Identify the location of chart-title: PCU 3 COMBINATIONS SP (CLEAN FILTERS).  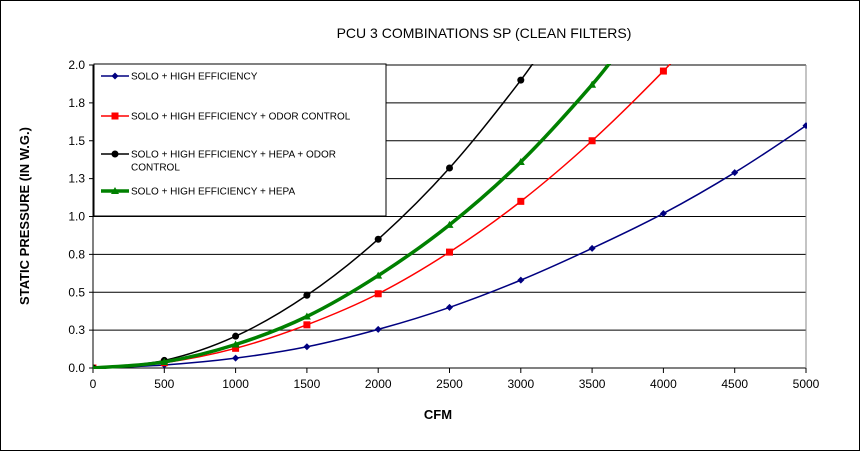
(484, 33).